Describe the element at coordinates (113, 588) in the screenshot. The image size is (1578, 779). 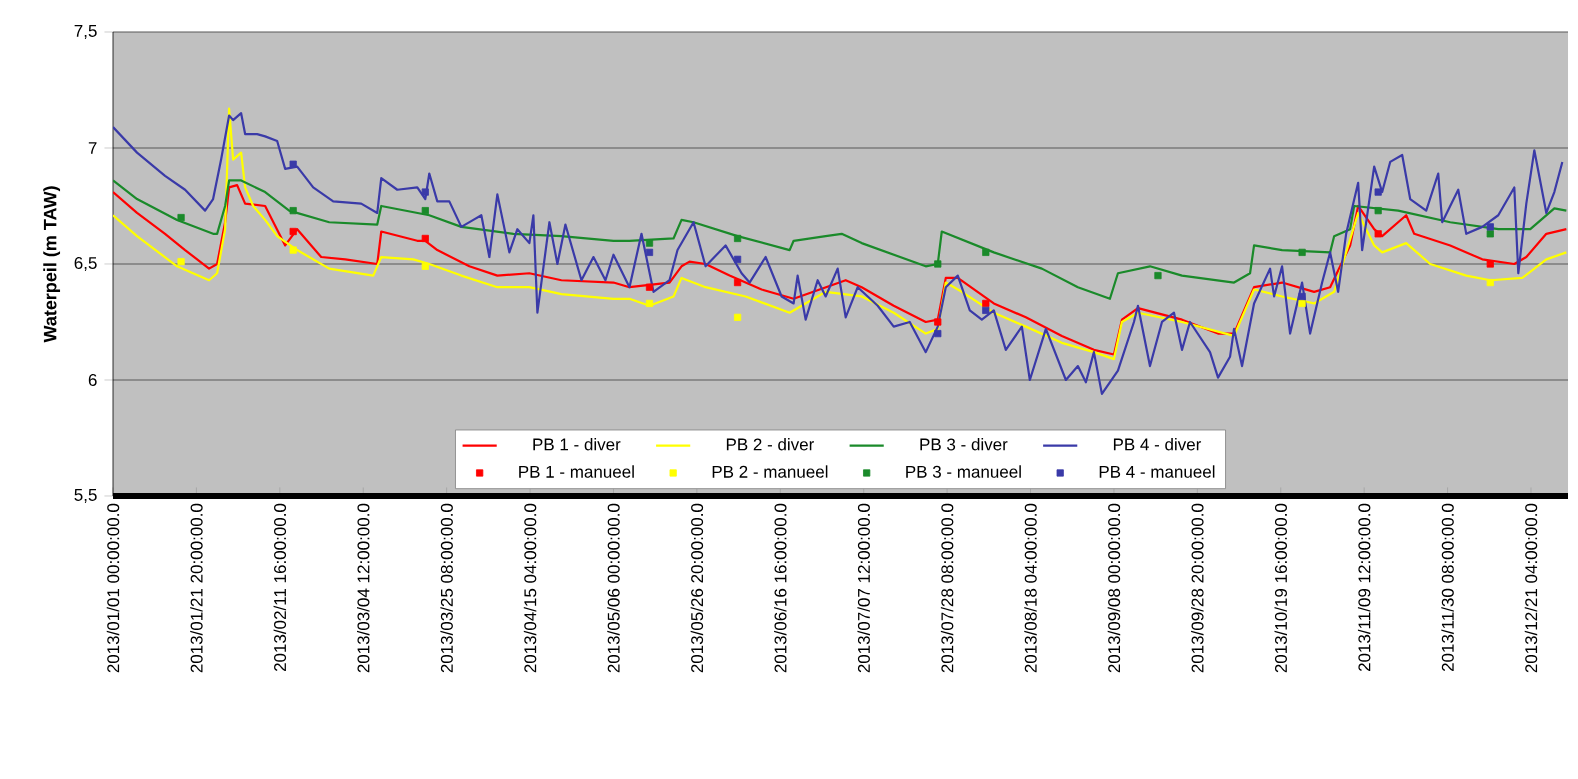
I see `x-tick-label: 2013/01/01 00:00:00.0` at that location.